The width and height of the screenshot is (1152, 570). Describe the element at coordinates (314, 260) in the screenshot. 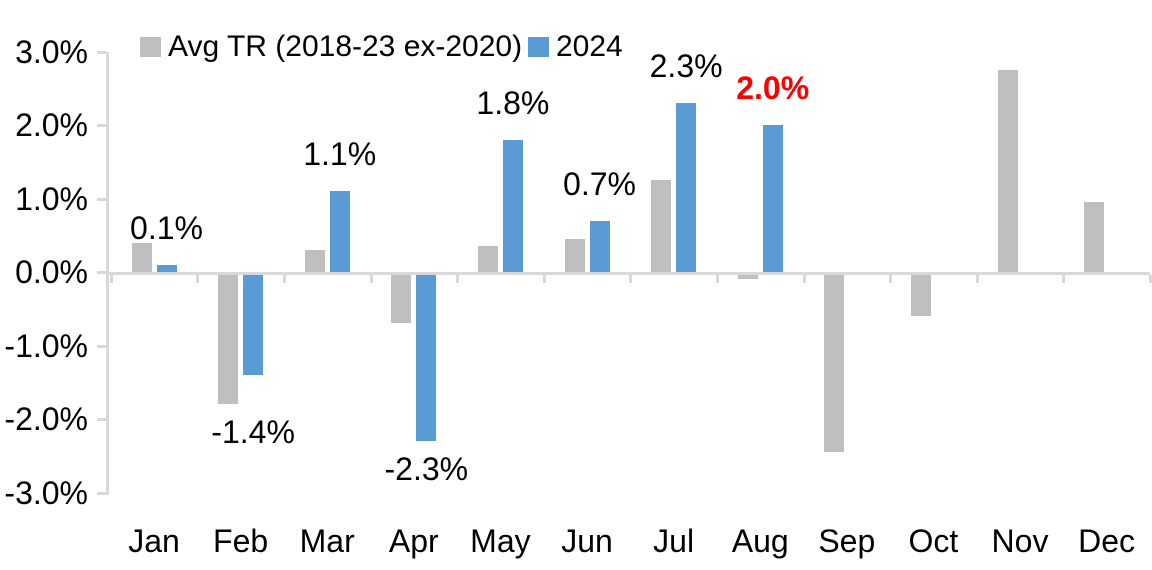

I see `bar-avg-tr-2018-23-ex-2020--mar` at that location.